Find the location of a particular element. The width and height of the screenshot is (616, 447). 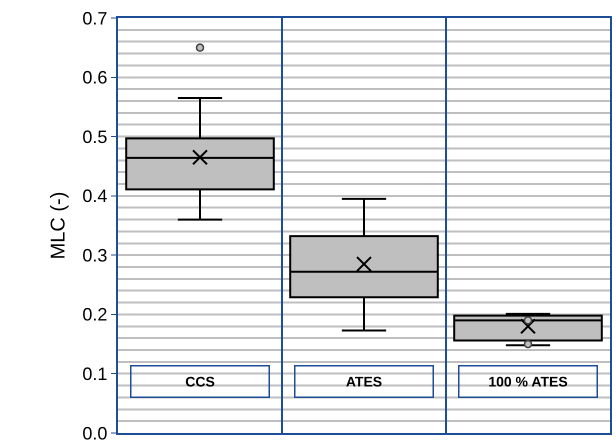

y-tick-label: 0.2 is located at coordinates (95, 314).